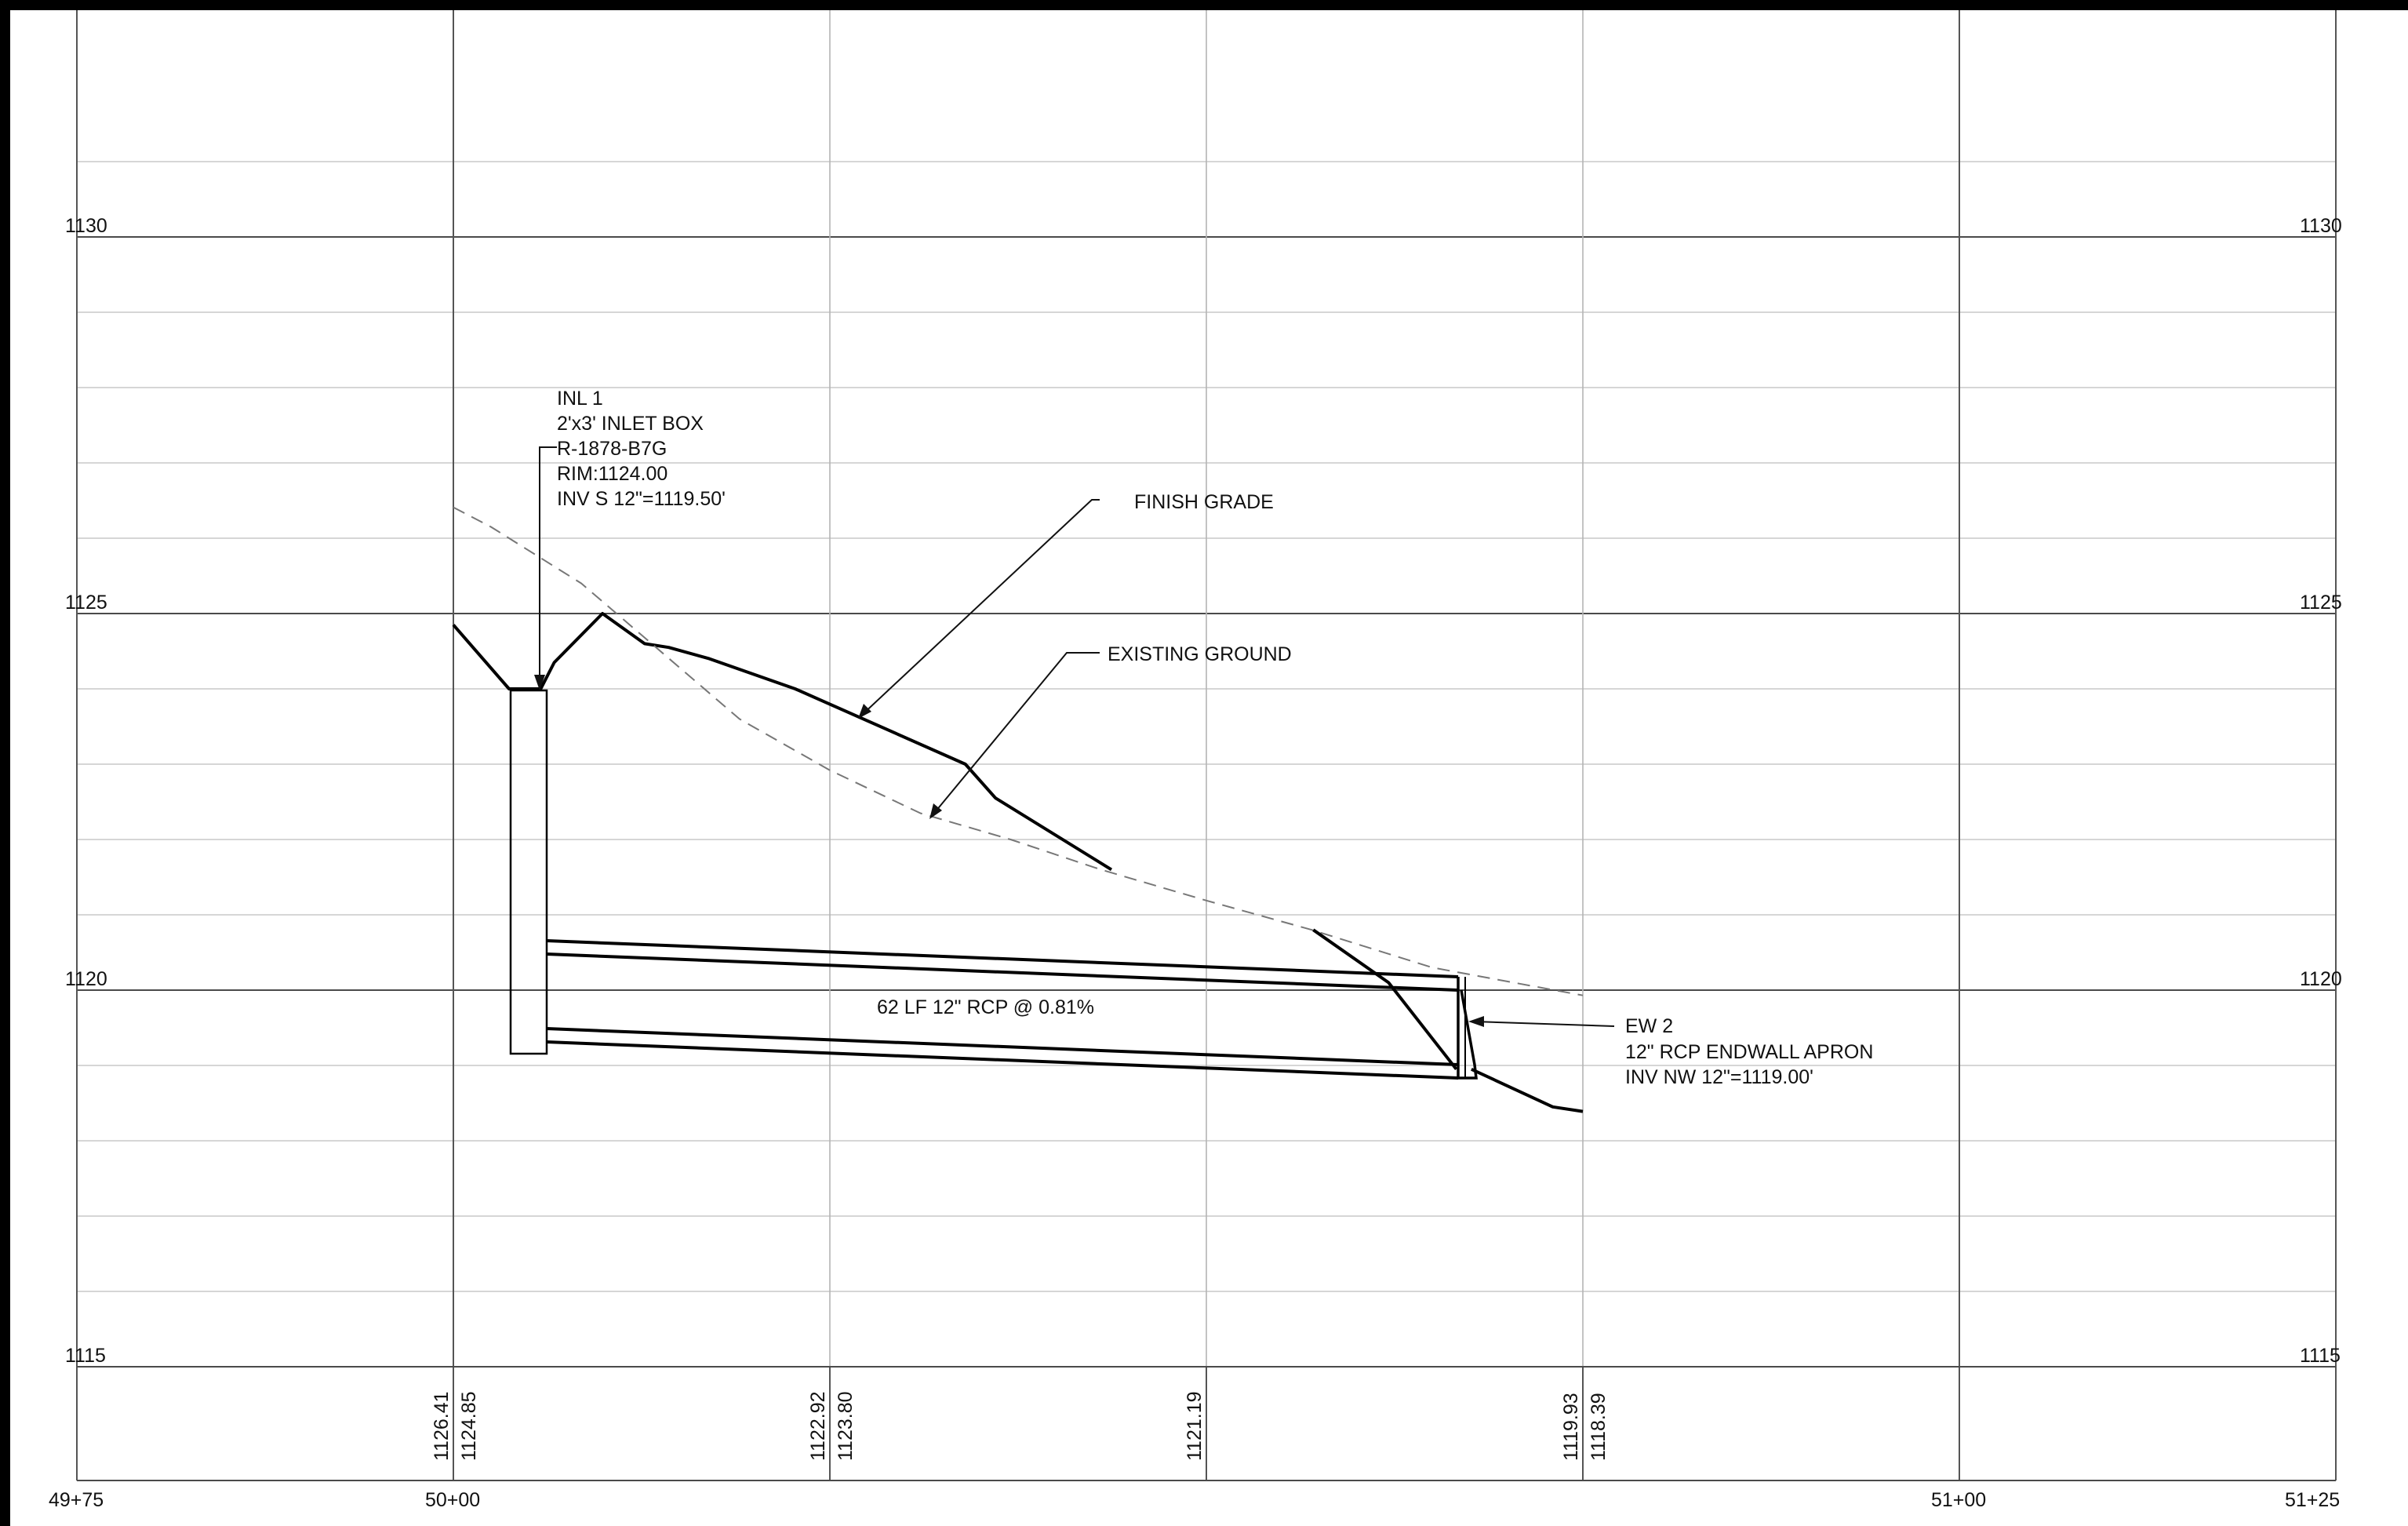 The image size is (2408, 1526). I want to click on band-proposed-50-00: 1124.85, so click(469, 1426).